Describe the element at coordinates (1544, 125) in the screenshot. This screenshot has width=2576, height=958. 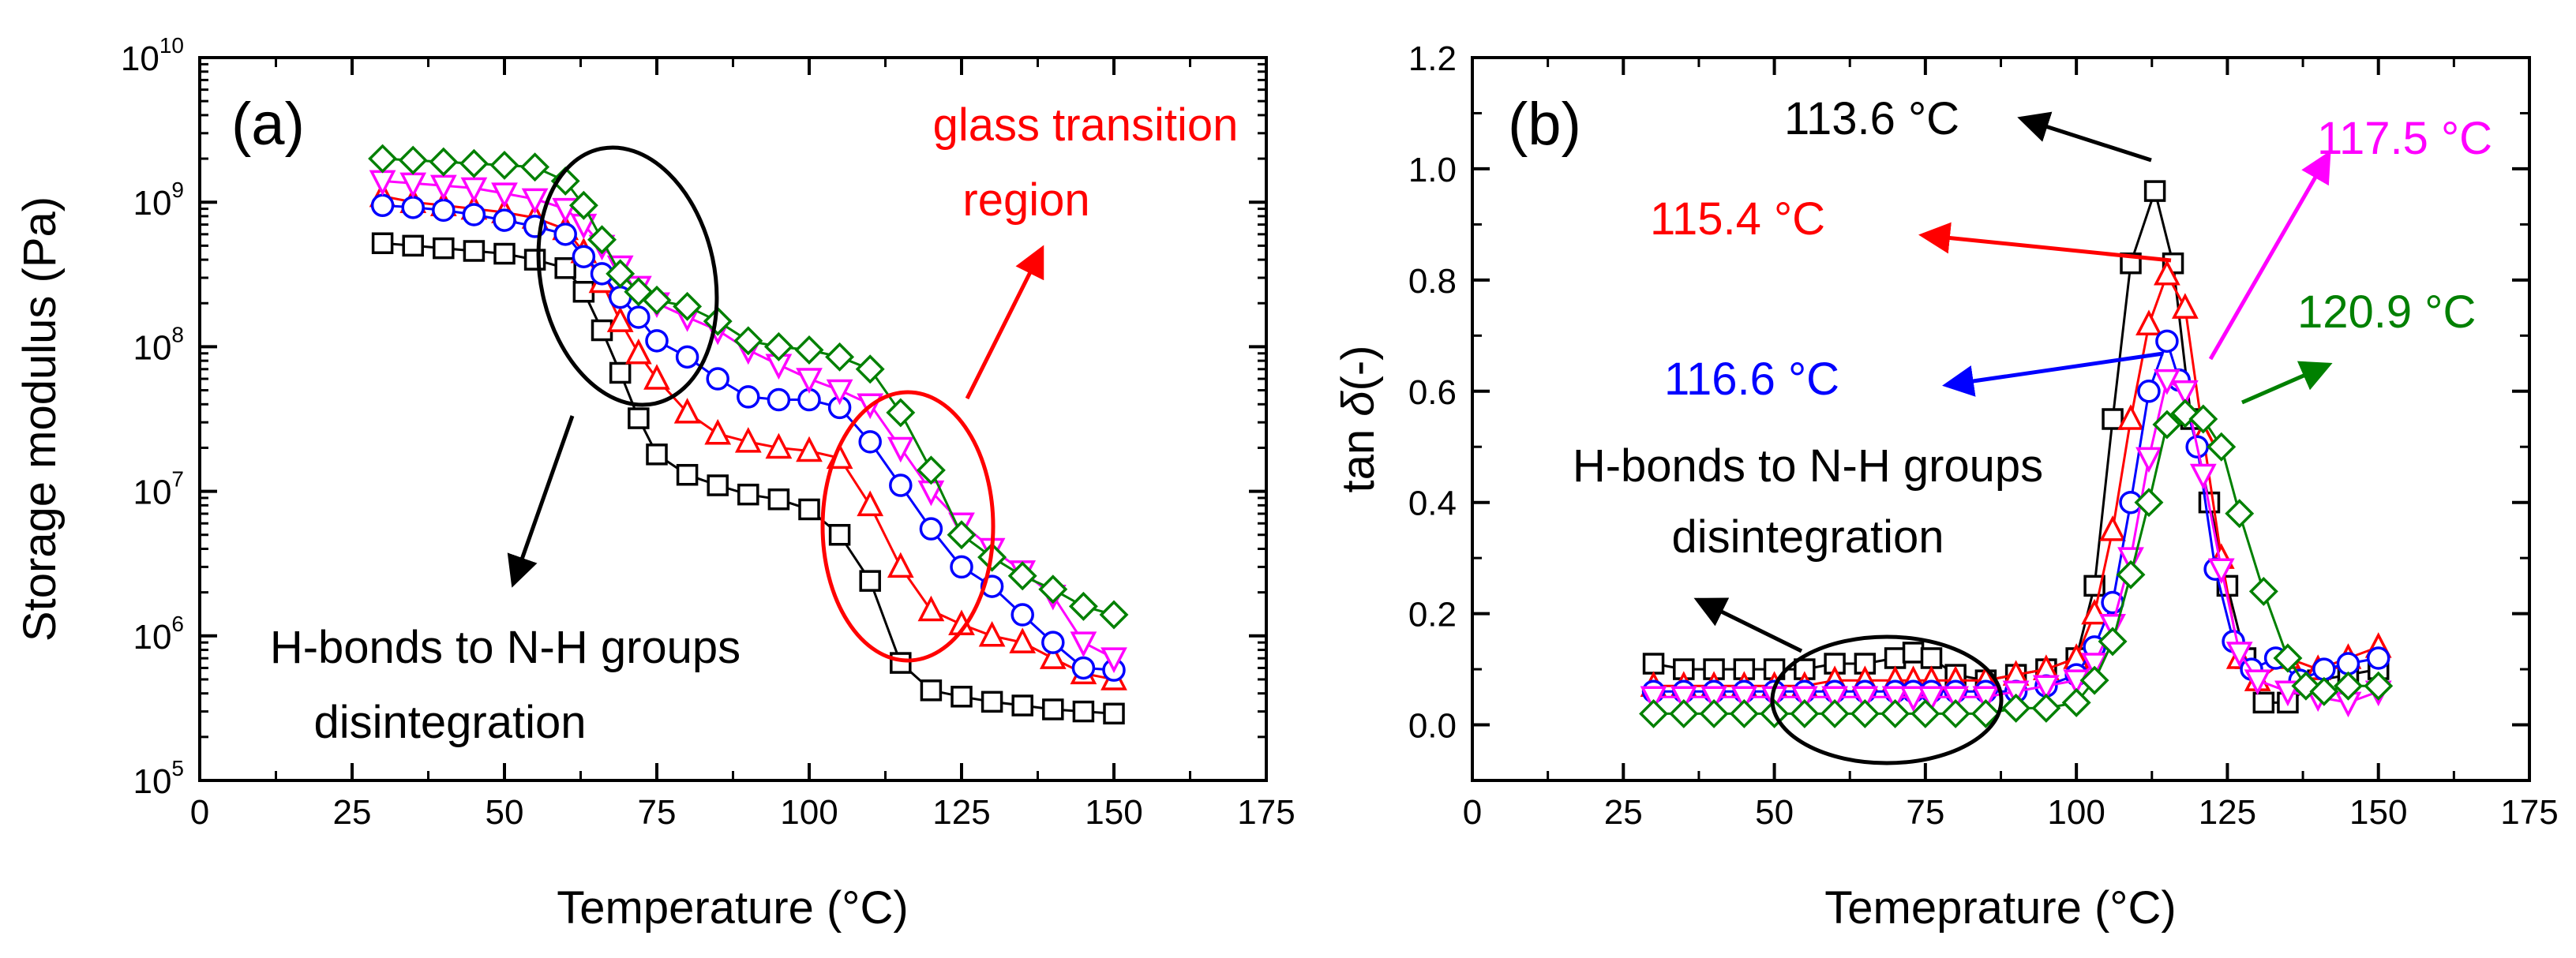
I see `panel-b-label: (b)` at that location.